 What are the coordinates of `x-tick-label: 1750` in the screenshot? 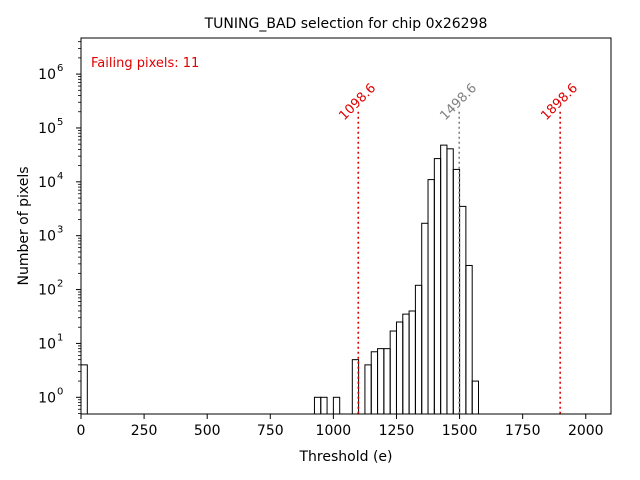 It's located at (523, 431).